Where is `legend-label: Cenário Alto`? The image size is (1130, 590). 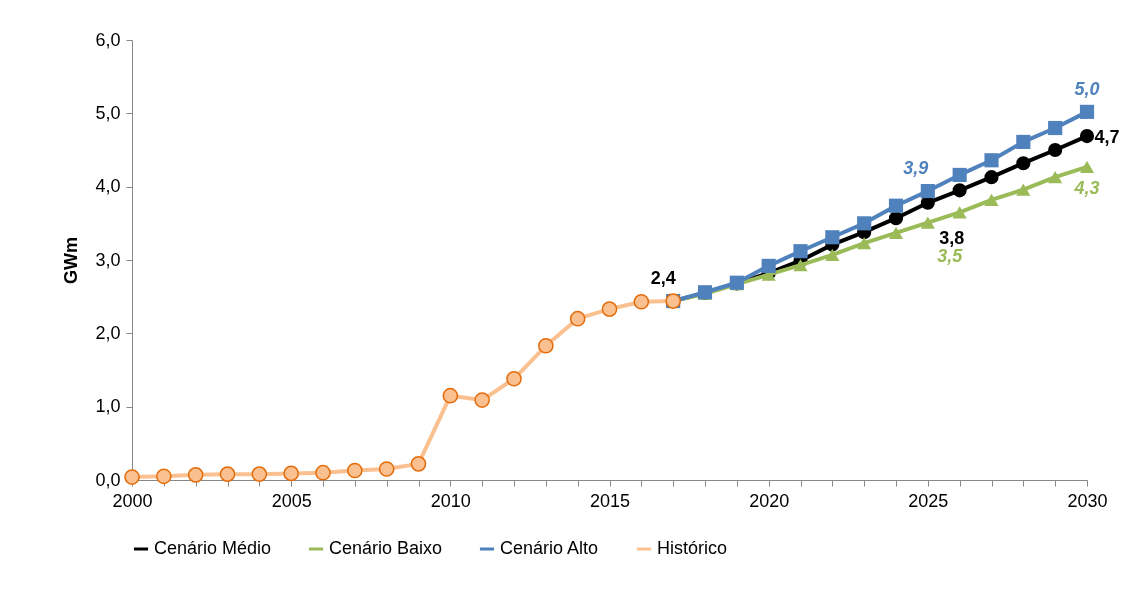 legend-label: Cenário Alto is located at coordinates (549, 548).